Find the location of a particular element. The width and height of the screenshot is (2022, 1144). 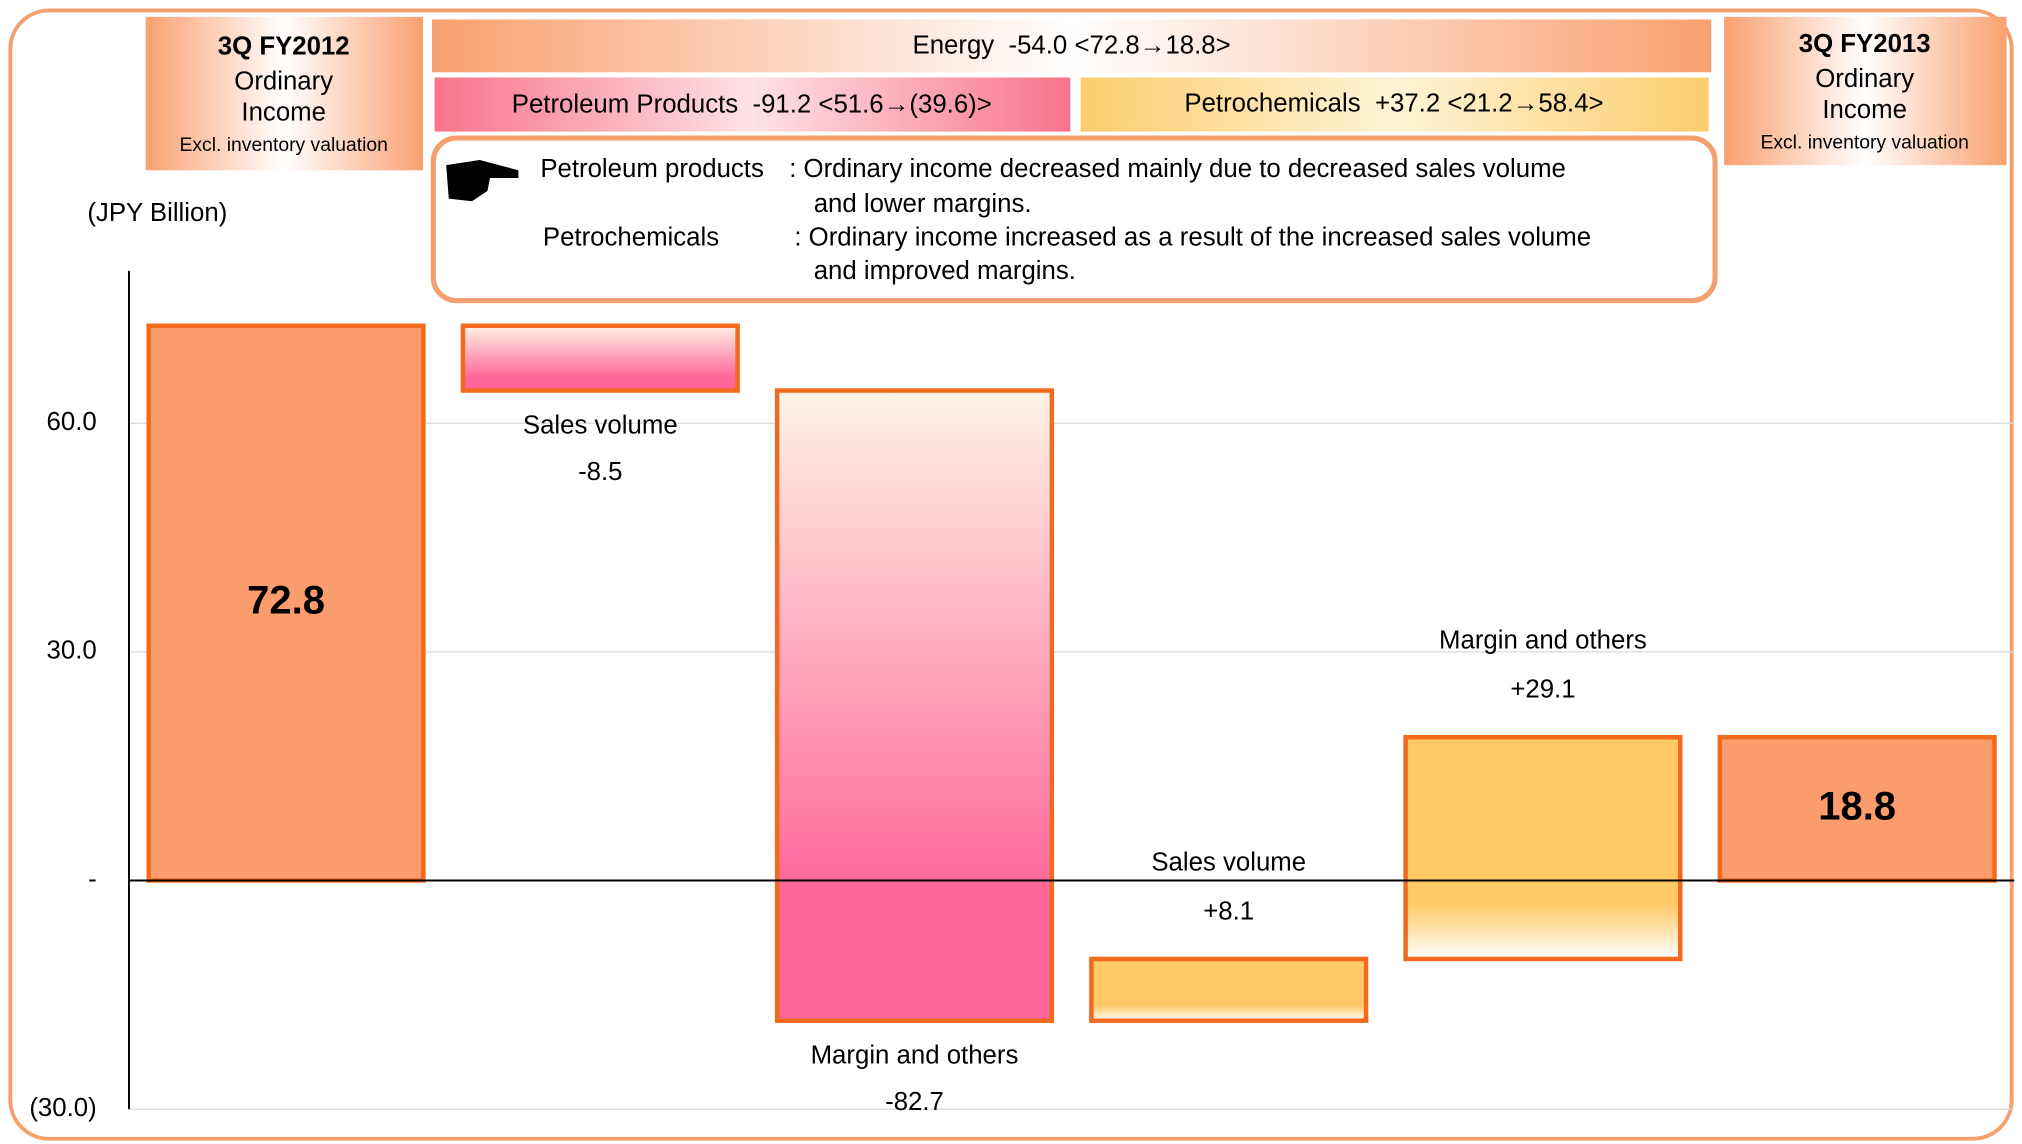

value-label: +8.1 is located at coordinates (1228, 911).